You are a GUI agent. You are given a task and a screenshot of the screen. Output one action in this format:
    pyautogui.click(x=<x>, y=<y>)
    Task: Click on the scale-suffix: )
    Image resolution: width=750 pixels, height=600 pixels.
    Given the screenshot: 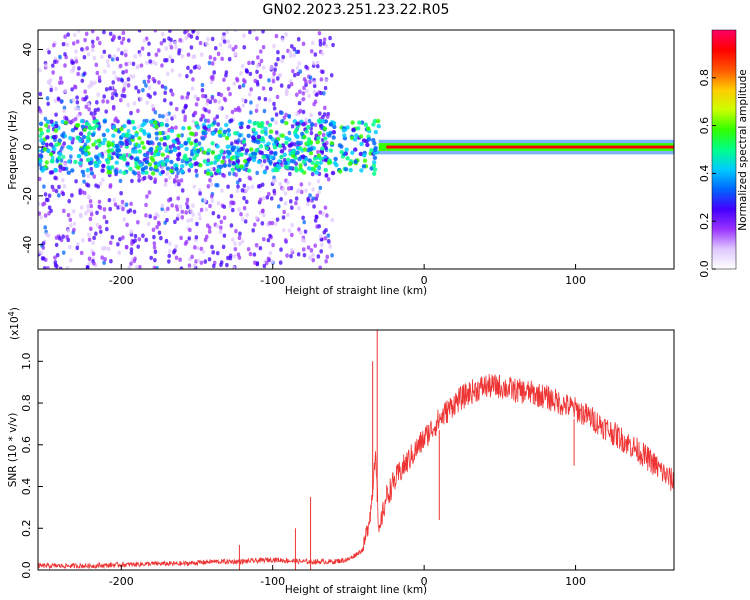 What is the action you would take?
    pyautogui.click(x=15, y=309)
    